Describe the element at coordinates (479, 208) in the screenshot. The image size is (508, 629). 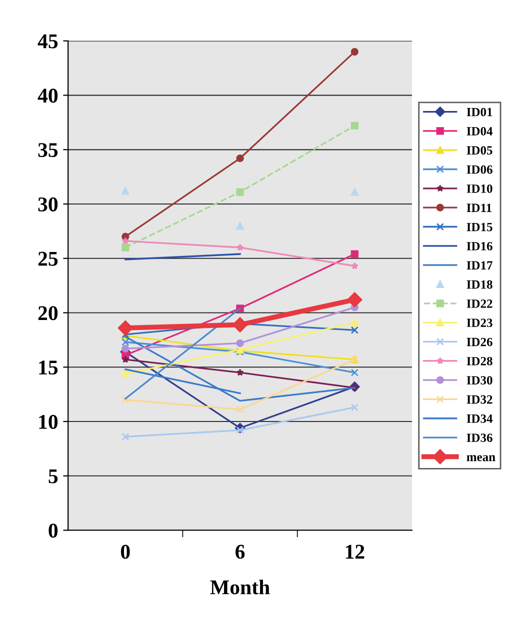
I see `legend-label: ID11` at that location.